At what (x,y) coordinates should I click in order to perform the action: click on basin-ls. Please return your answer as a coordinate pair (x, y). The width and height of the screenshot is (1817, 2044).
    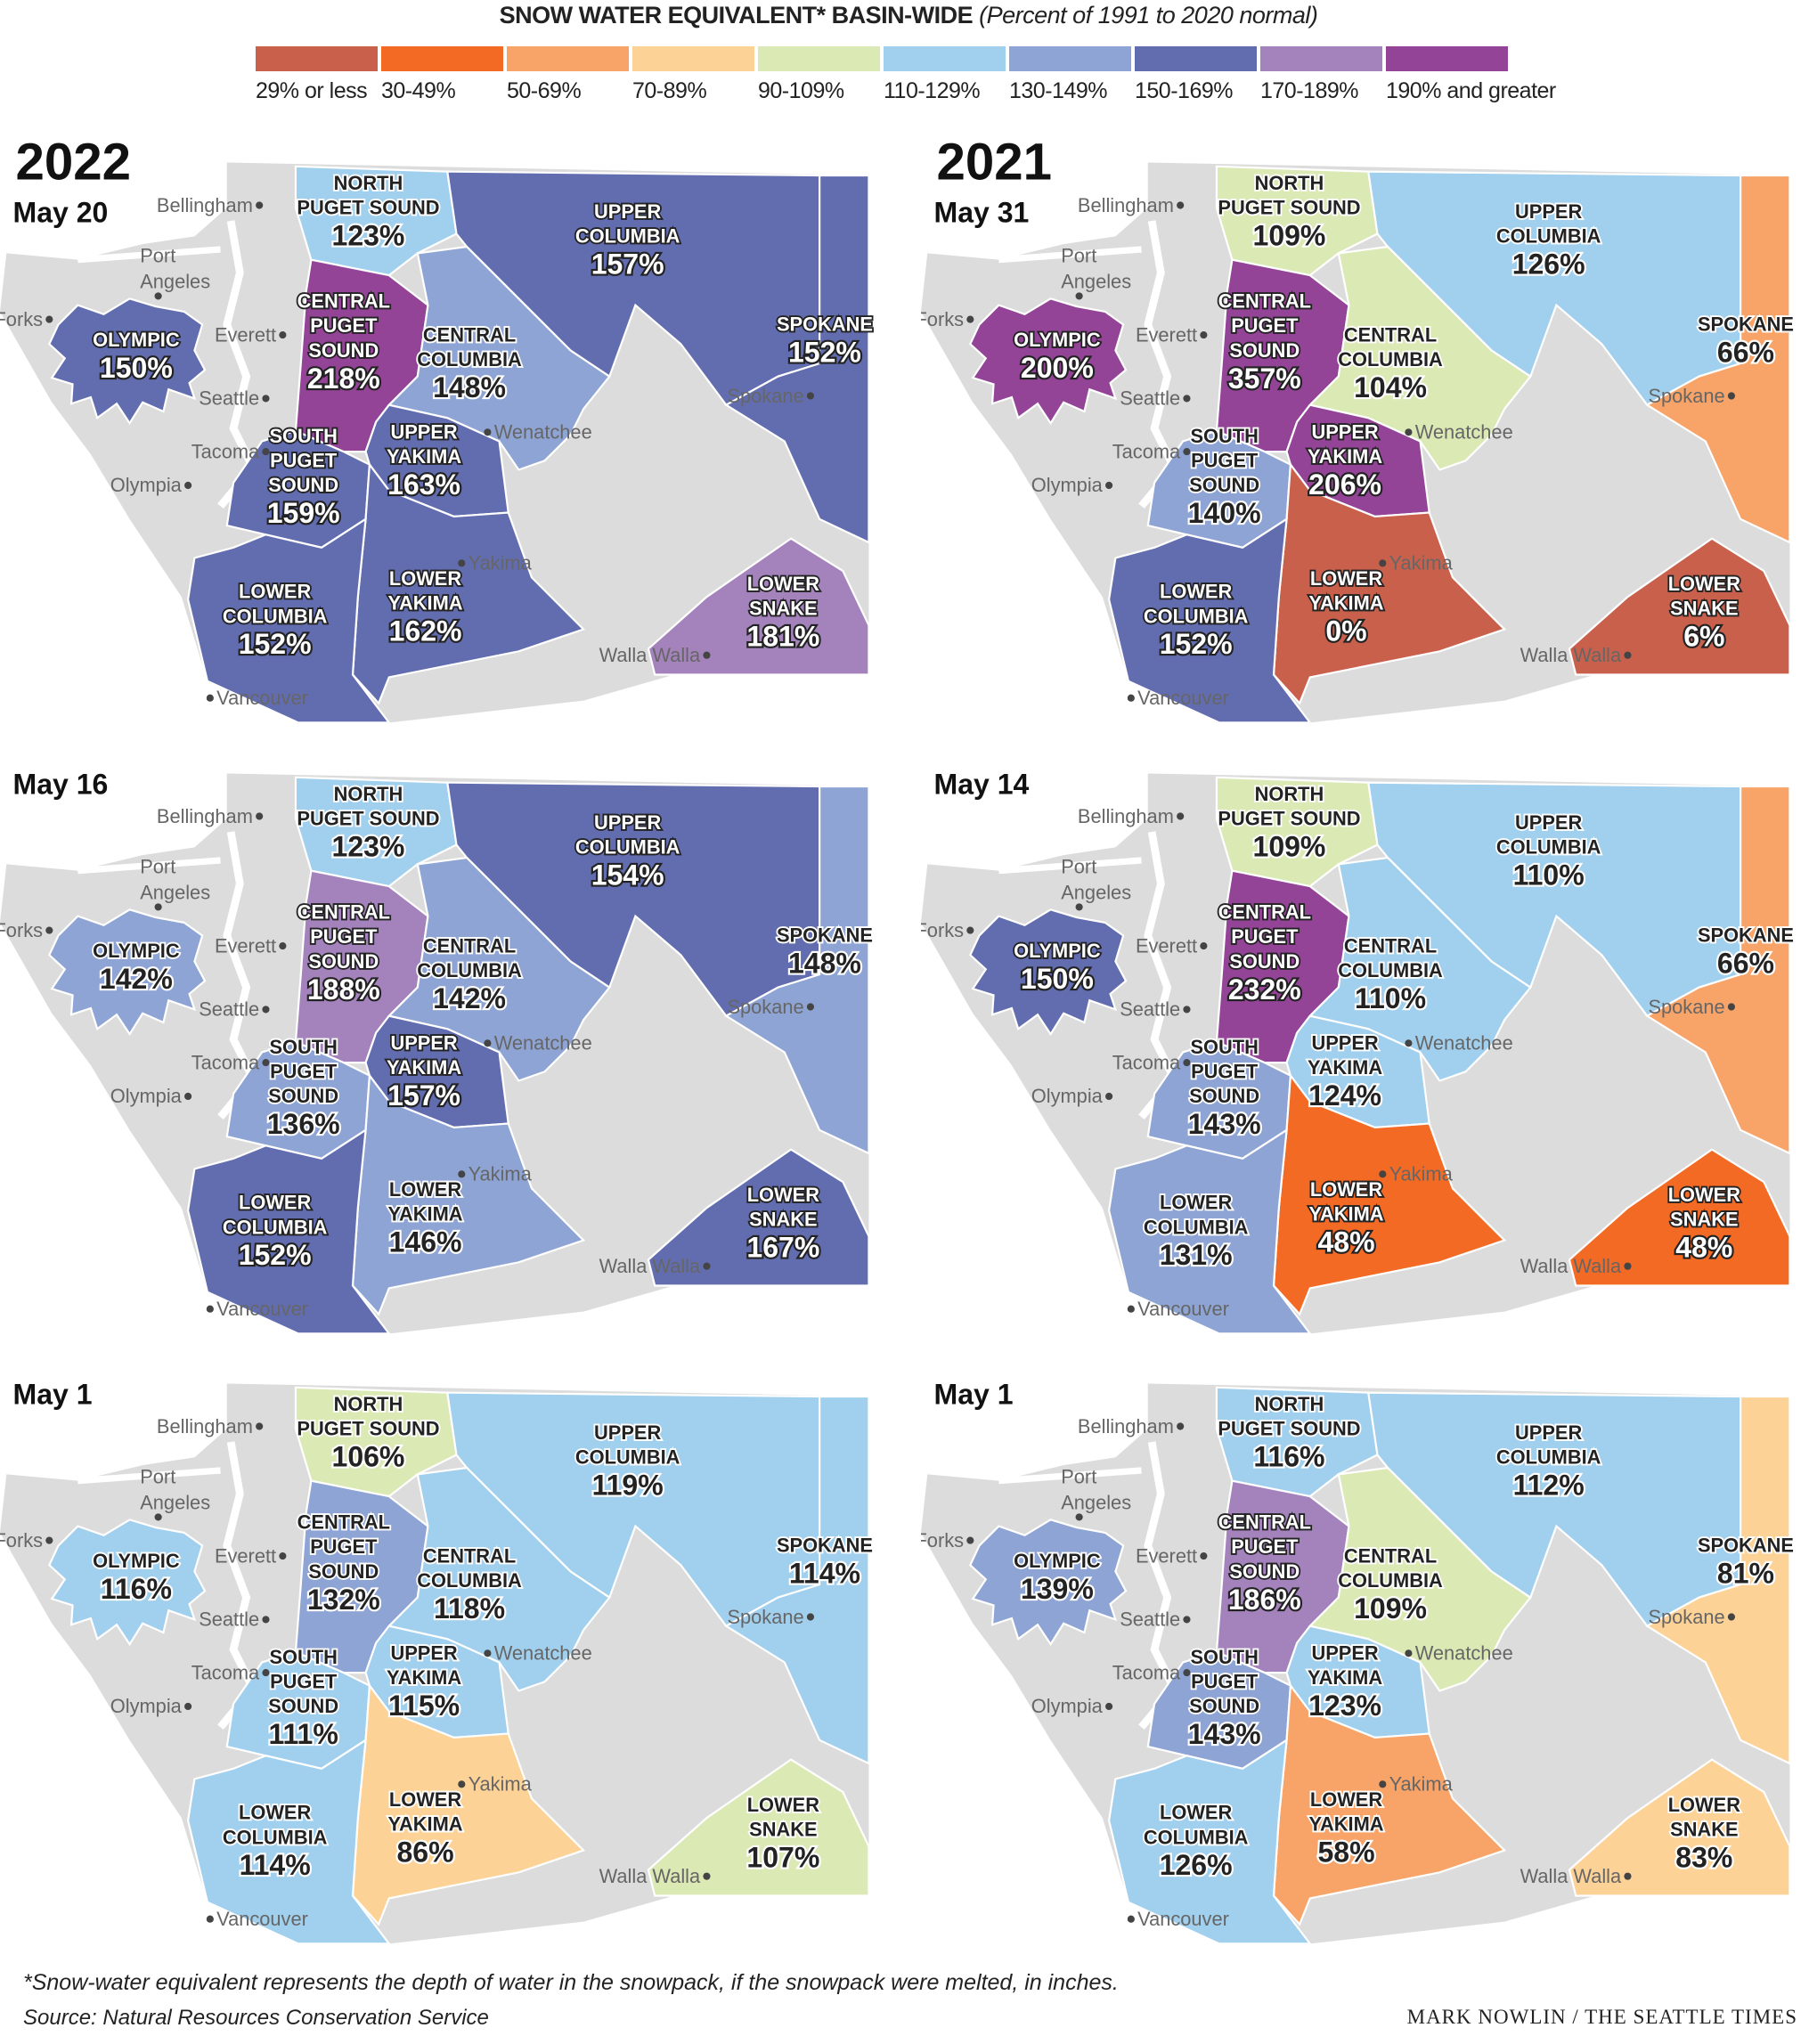
    Looking at the image, I should click on (1680, 1218).